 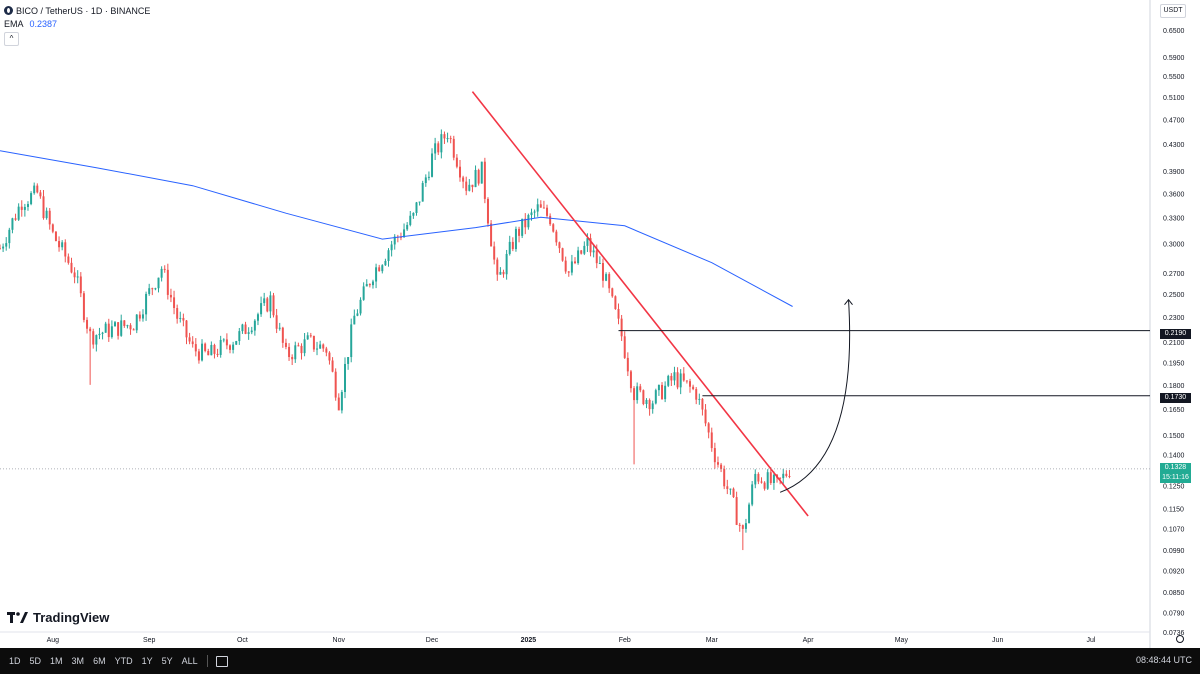 What do you see at coordinates (56, 661) in the screenshot?
I see `range-1m: 1M` at bounding box center [56, 661].